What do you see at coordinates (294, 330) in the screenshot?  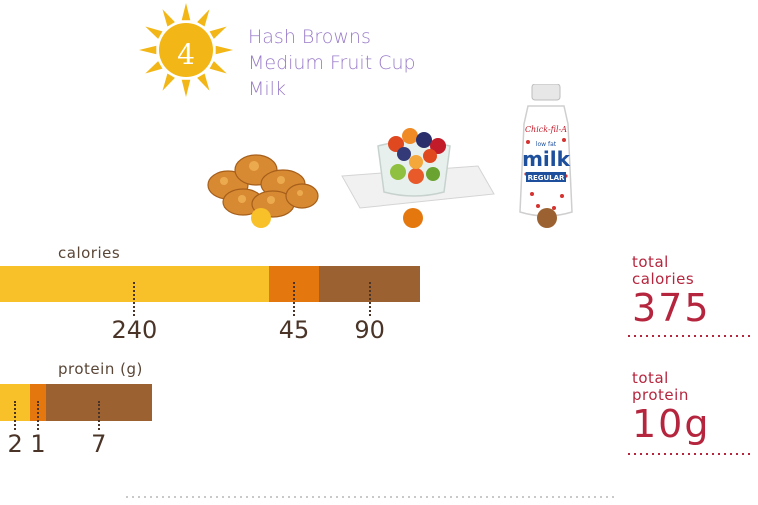 I see `calories-value-fruit-cup: 45` at bounding box center [294, 330].